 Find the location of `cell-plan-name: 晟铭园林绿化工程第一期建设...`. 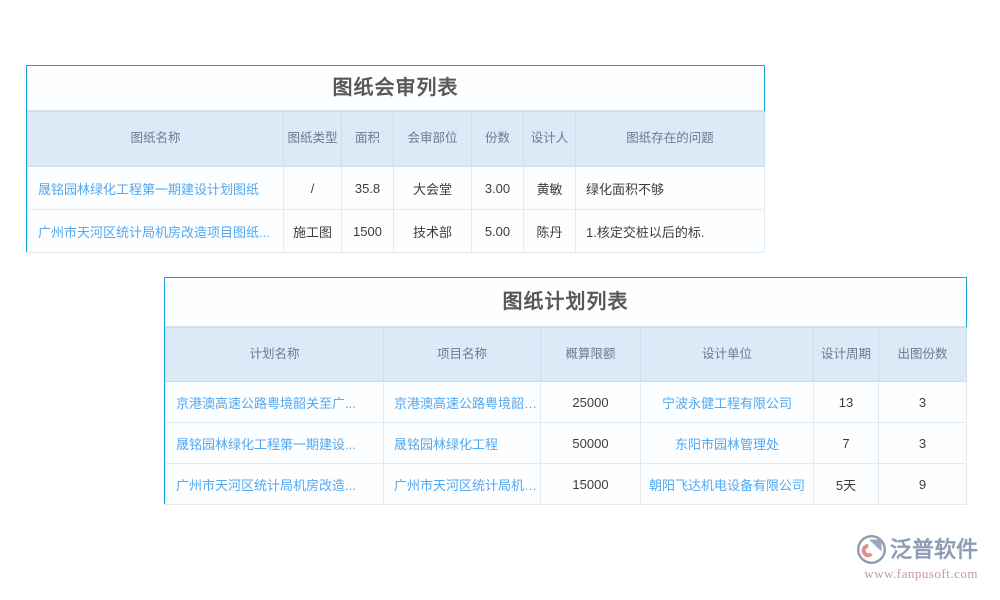

cell-plan-name: 晟铭园林绿化工程第一期建设... is located at coordinates (274, 443).